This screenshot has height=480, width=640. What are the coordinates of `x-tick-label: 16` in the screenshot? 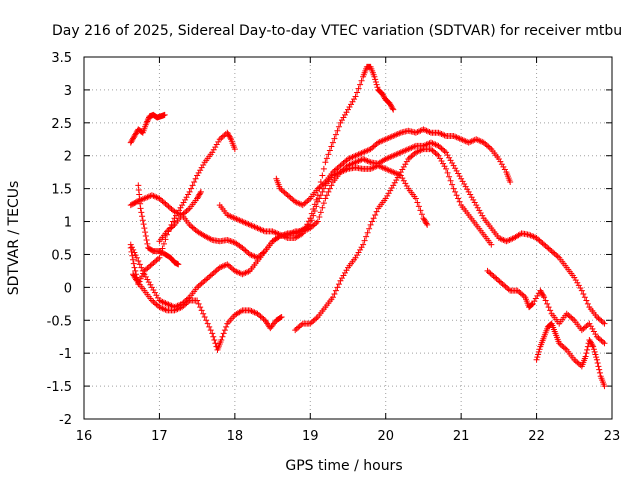 It's located at (84, 436).